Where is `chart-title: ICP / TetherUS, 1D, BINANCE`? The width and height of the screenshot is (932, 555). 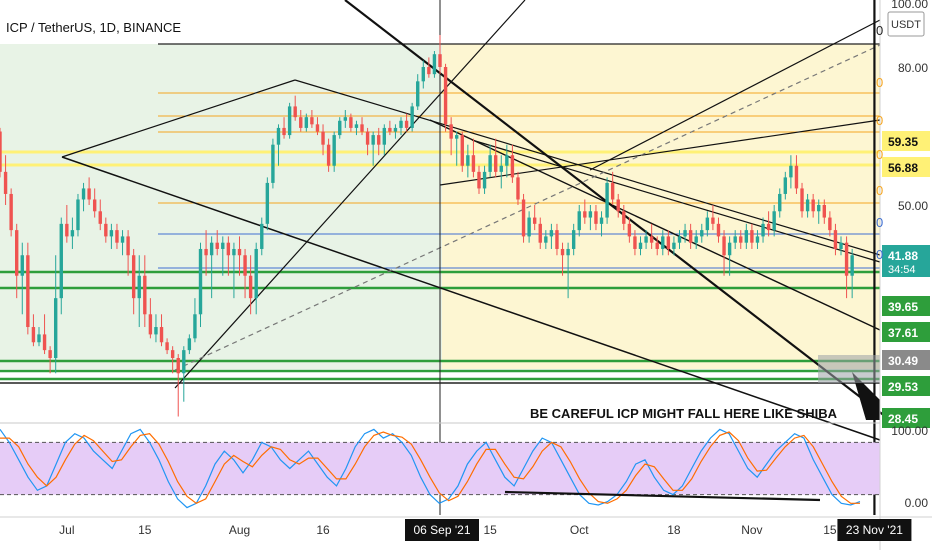
chart-title: ICP / TetherUS, 1D, BINANCE is located at coordinates (93, 27).